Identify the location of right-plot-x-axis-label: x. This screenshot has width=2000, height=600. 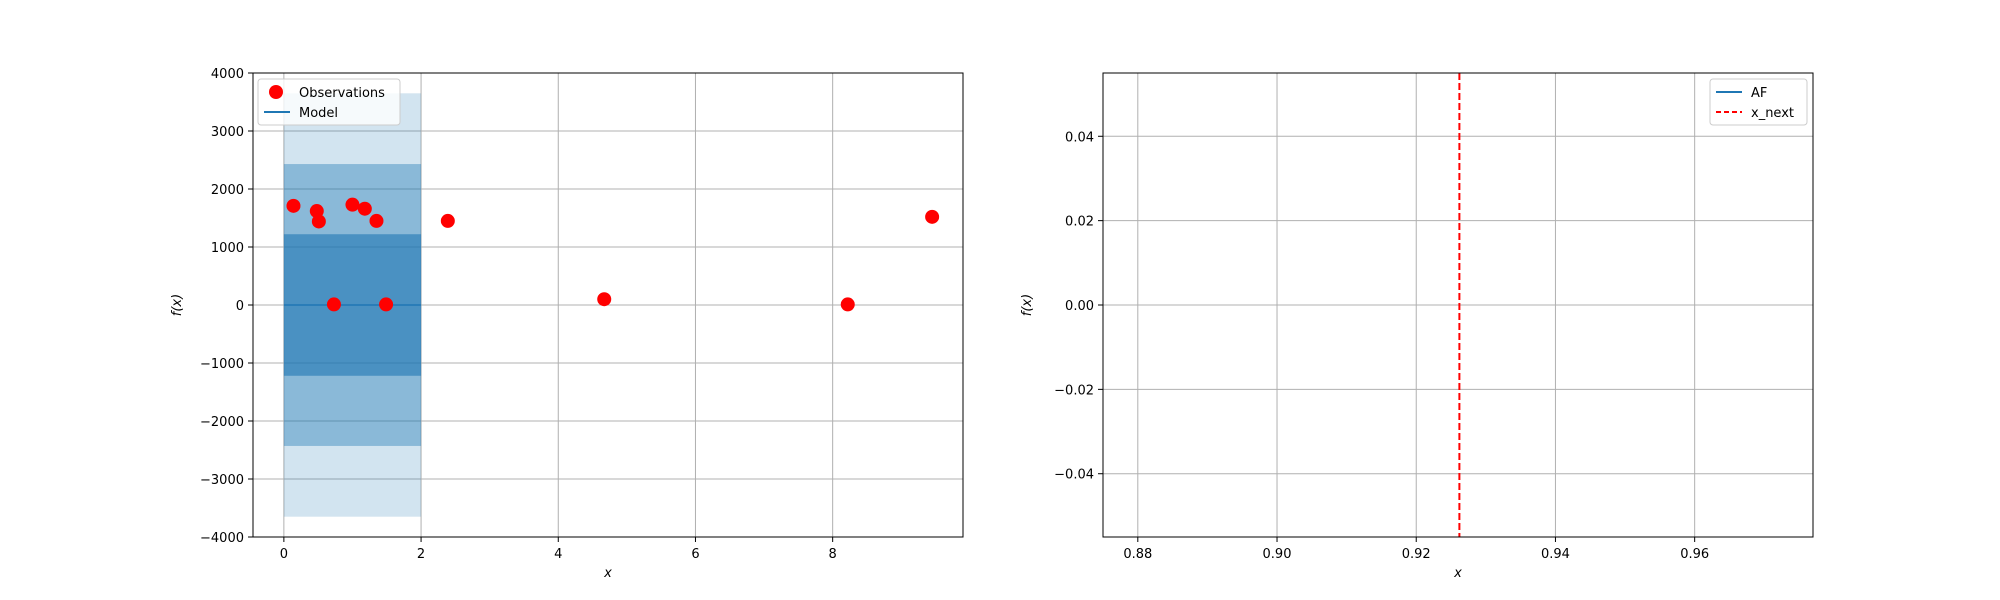
(1457, 573).